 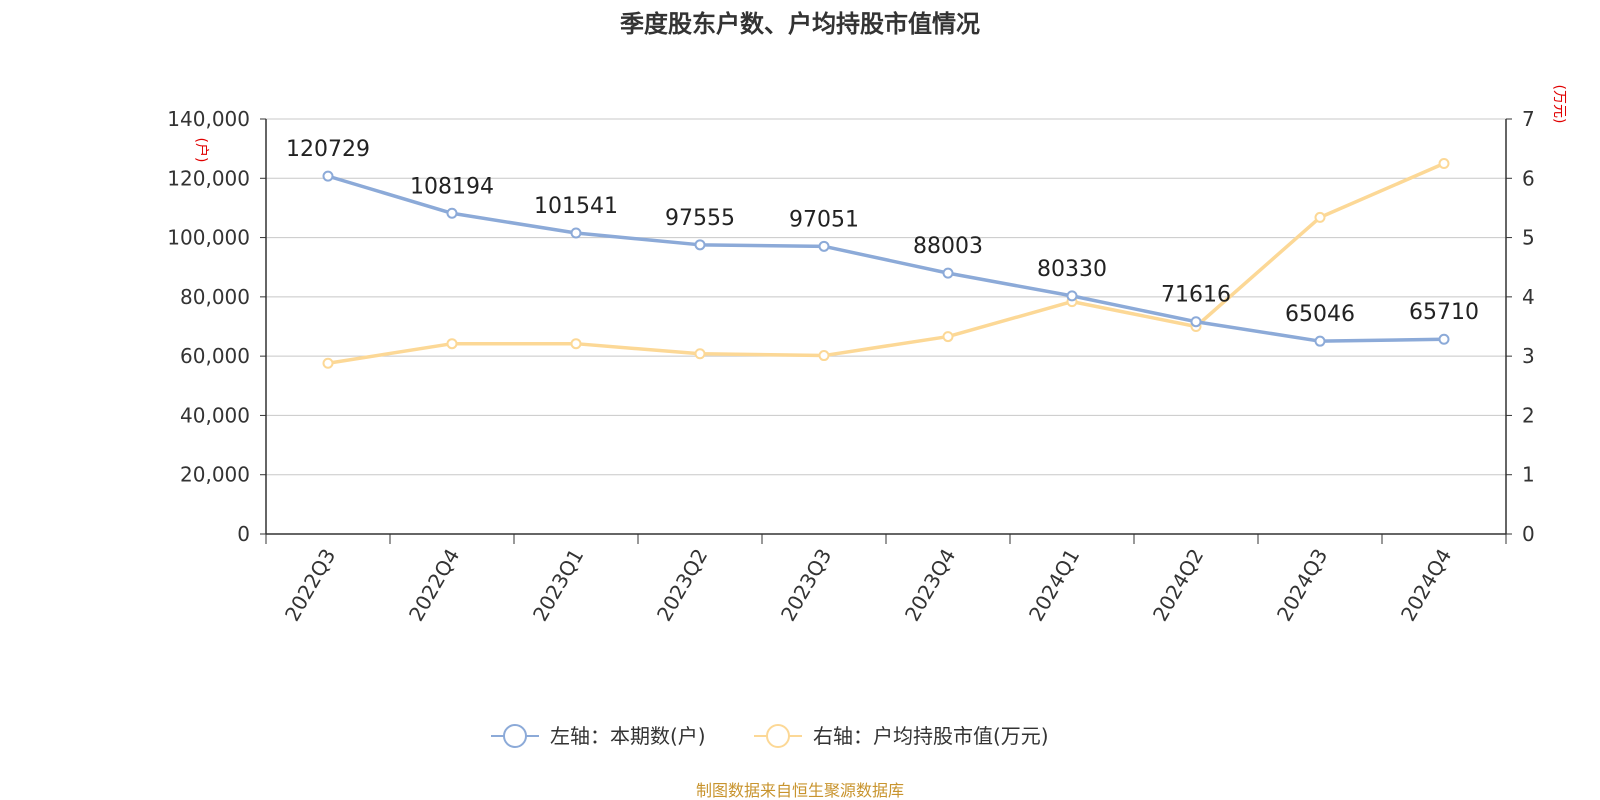 I want to click on x-axis-tick-label: 2024Q1, so click(x=1054, y=585).